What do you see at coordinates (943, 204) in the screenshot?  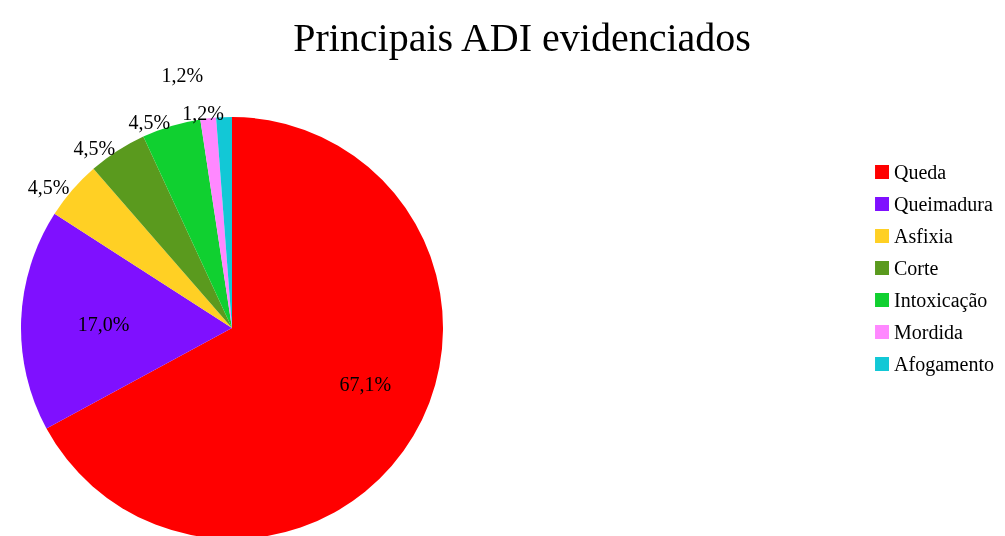 I see `legend-label: Queimadura` at bounding box center [943, 204].